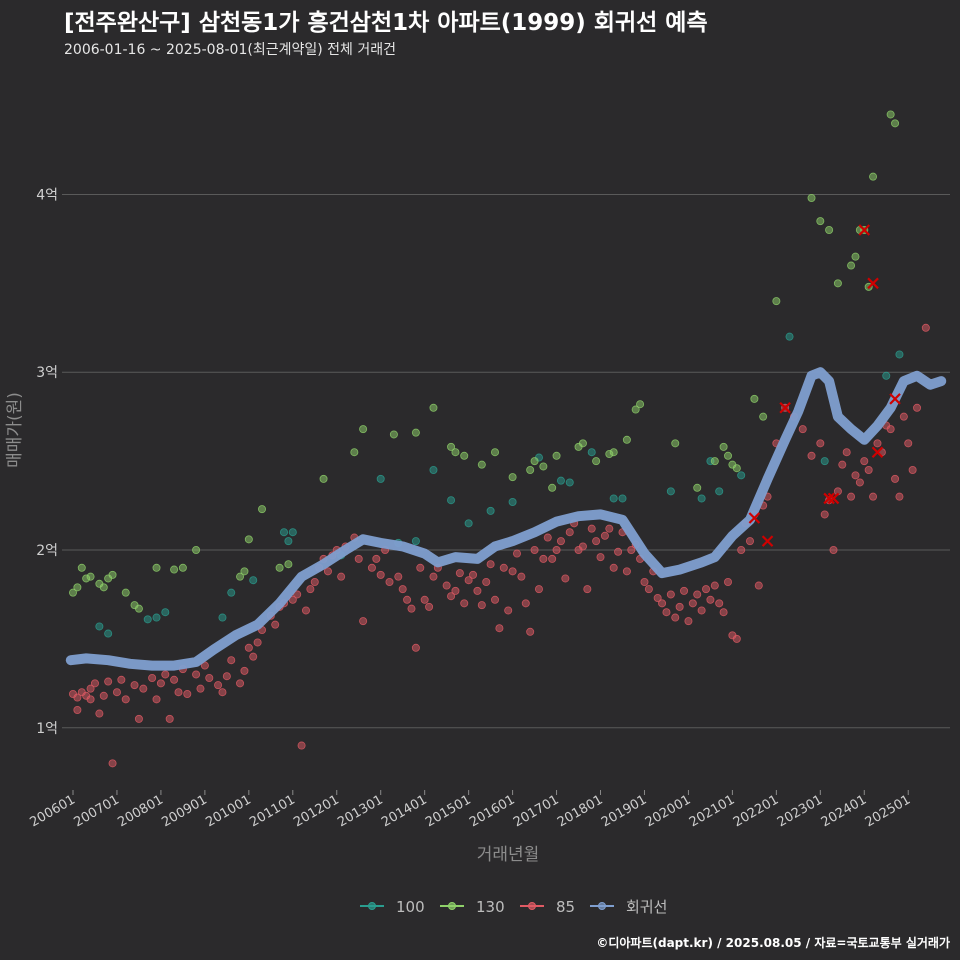  Describe the element at coordinates (490, 907) in the screenshot. I see `legend-label: 130` at that location.